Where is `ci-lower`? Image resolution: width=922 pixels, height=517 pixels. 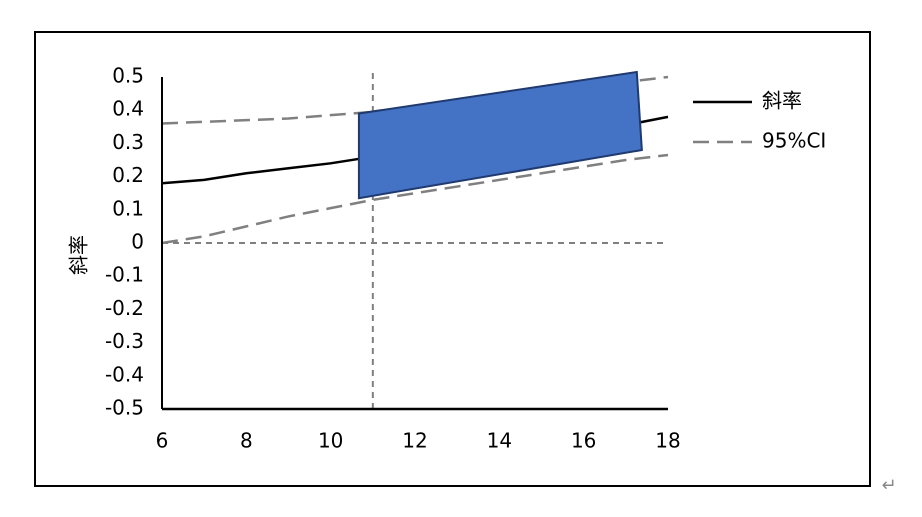 ci-lower is located at coordinates (415, 199).